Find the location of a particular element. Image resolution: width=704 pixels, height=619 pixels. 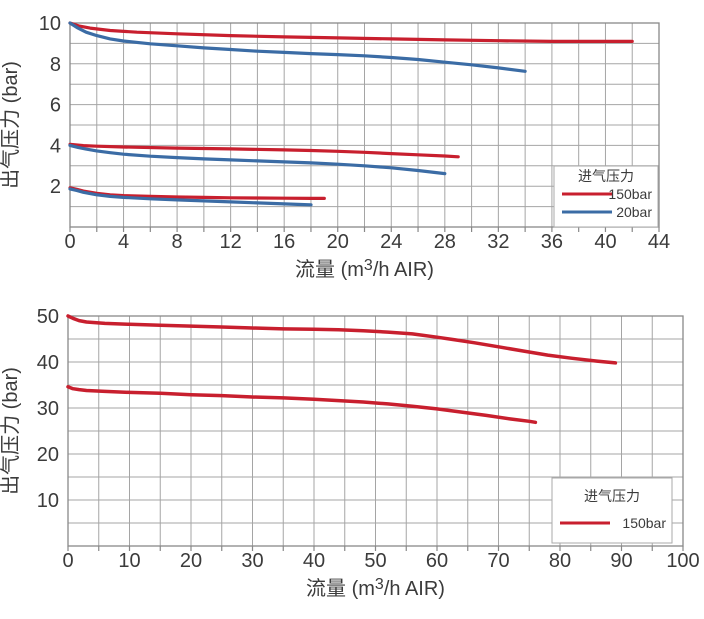

x-tick-label: 100 is located at coordinates (682, 561).